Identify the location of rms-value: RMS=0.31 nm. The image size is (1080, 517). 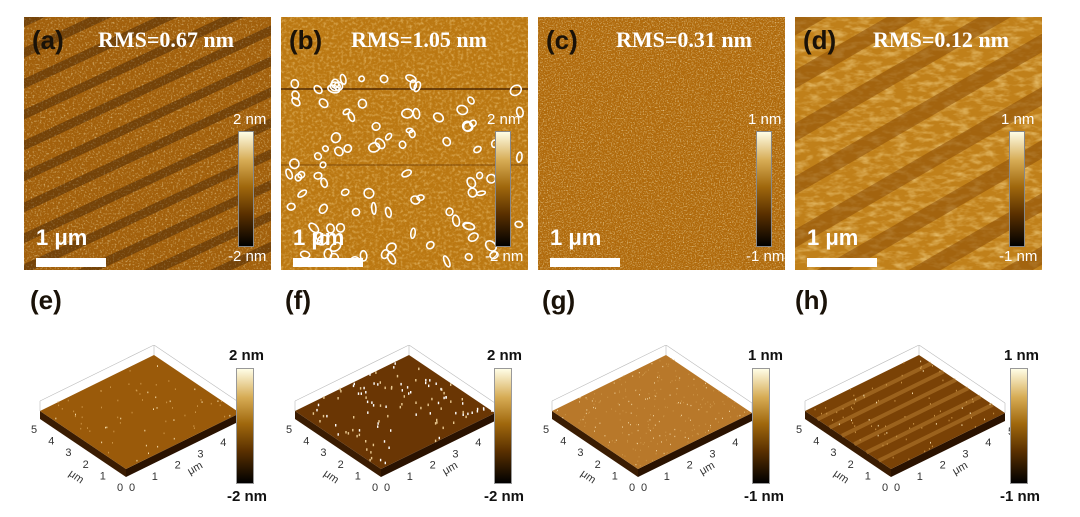
(684, 39).